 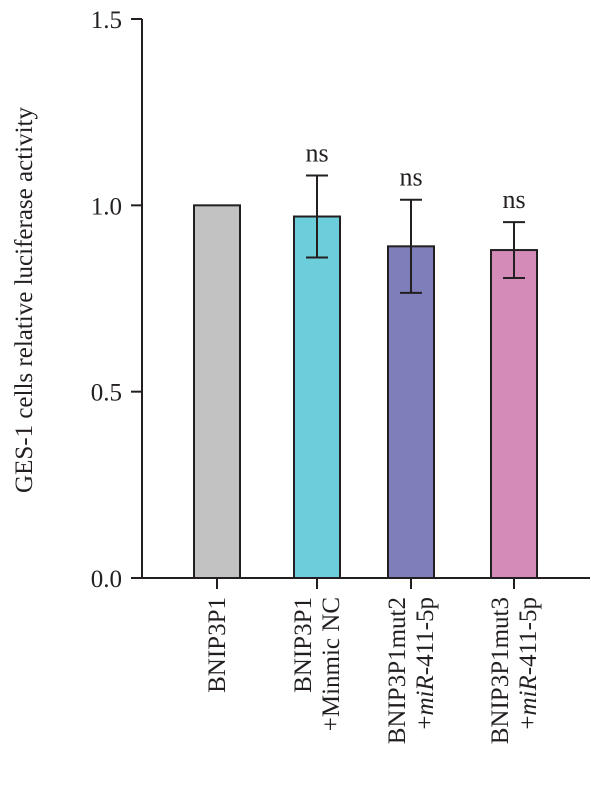 I want to click on y-axis-label: GES-1 cells relative luciferase activity, so click(x=24, y=300).